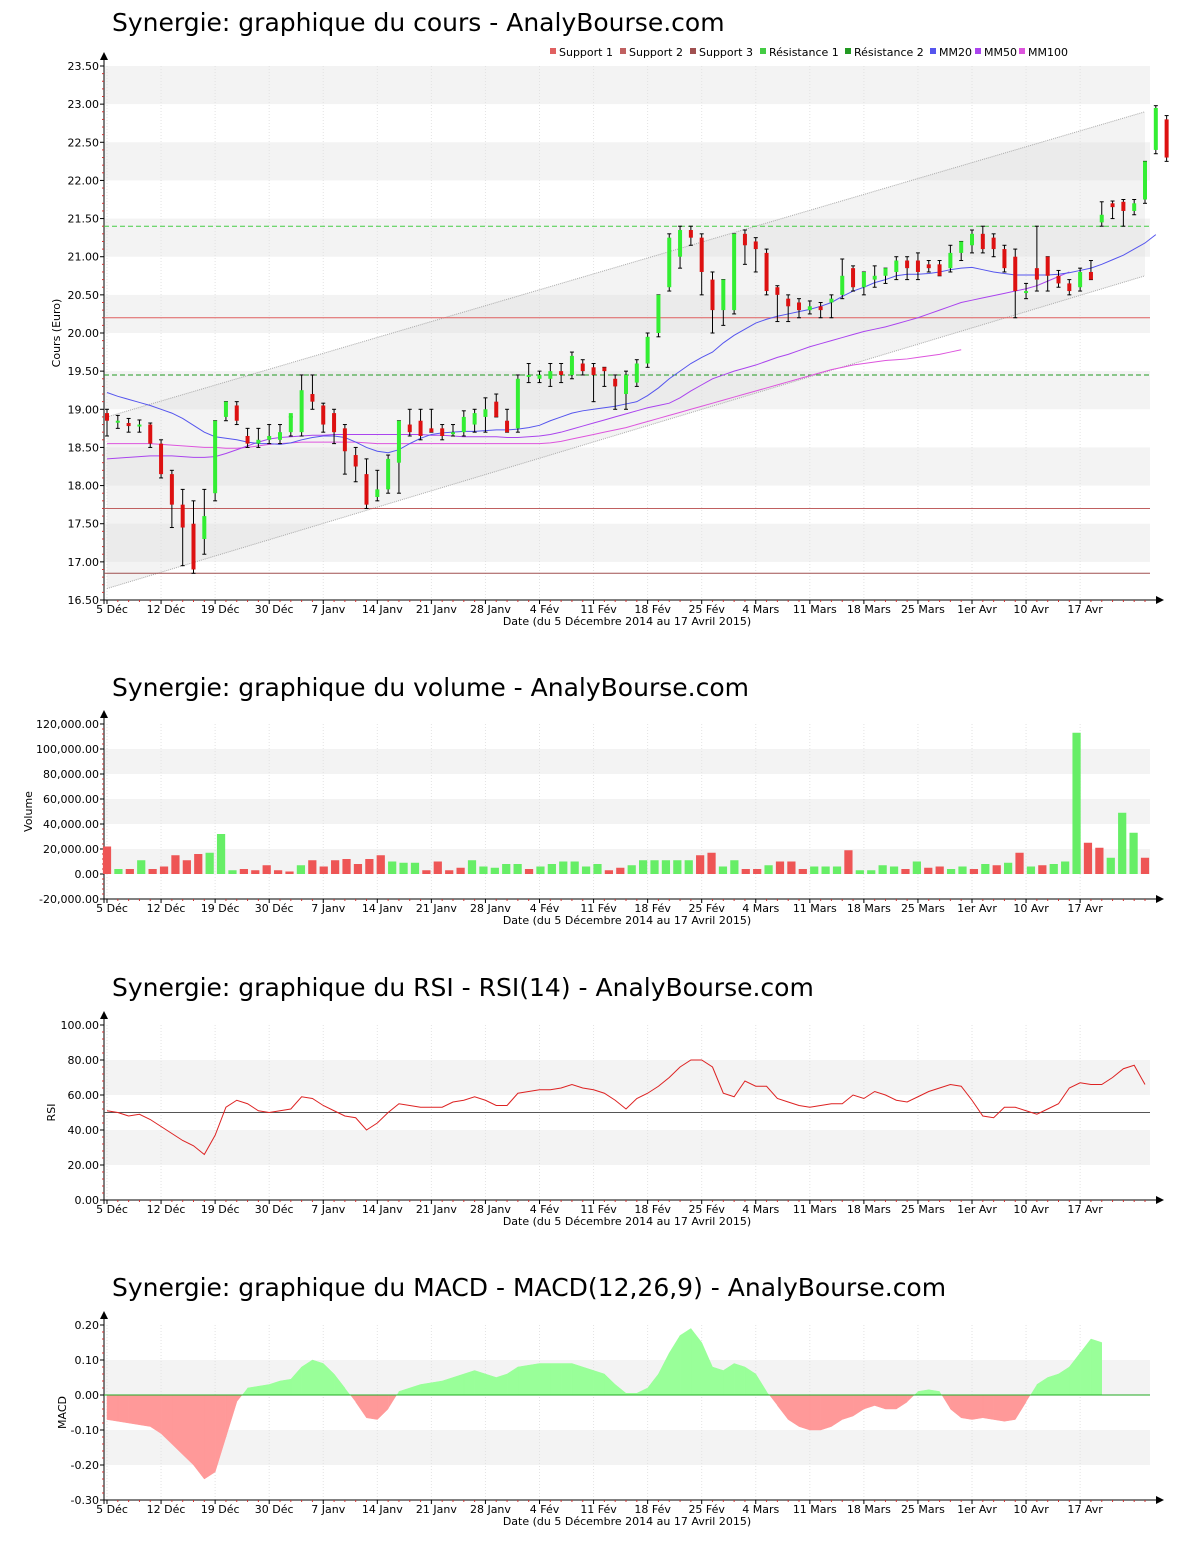 The width and height of the screenshot is (1200, 1550). I want to click on y-tick-label: 40.00, so click(84, 1130).